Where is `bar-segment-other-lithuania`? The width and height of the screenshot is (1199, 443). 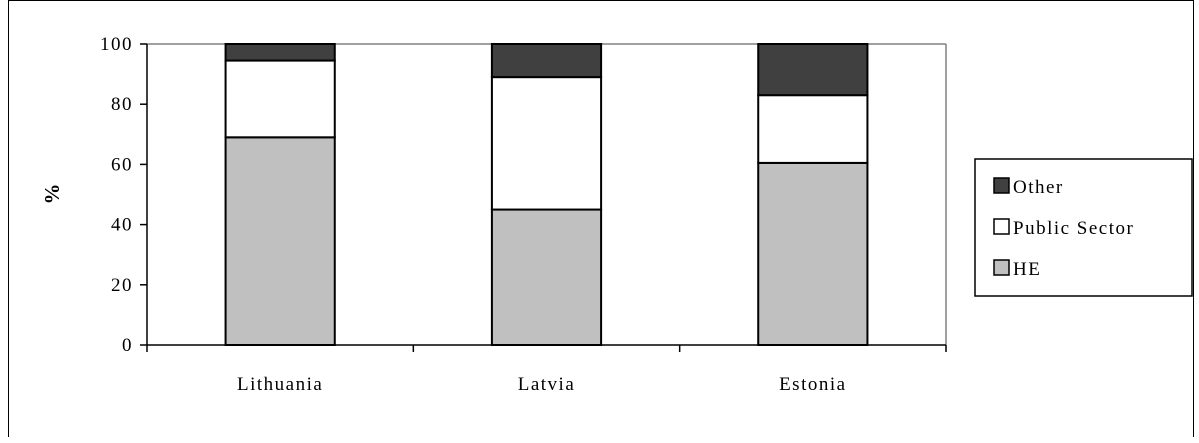
bar-segment-other-lithuania is located at coordinates (280, 52).